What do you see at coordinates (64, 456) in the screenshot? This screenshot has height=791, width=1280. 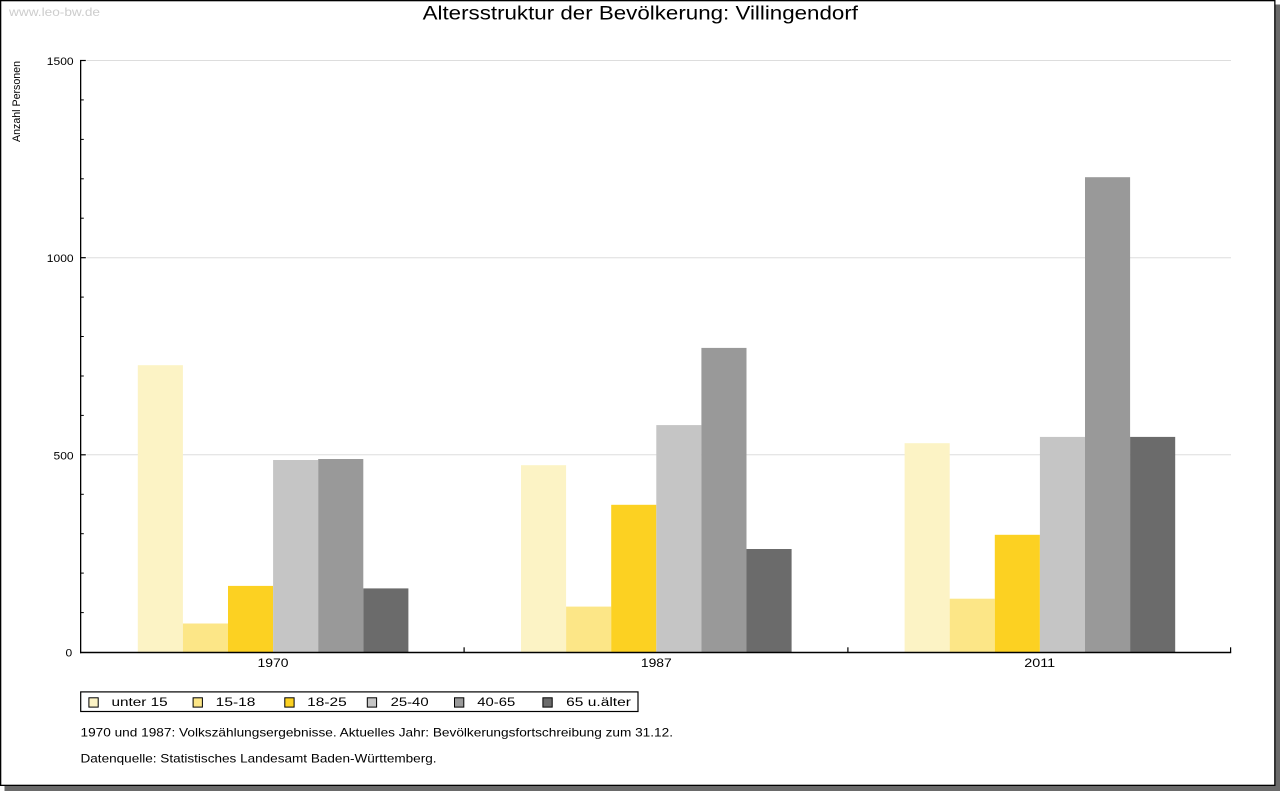 I see `svg-text: 500` at bounding box center [64, 456].